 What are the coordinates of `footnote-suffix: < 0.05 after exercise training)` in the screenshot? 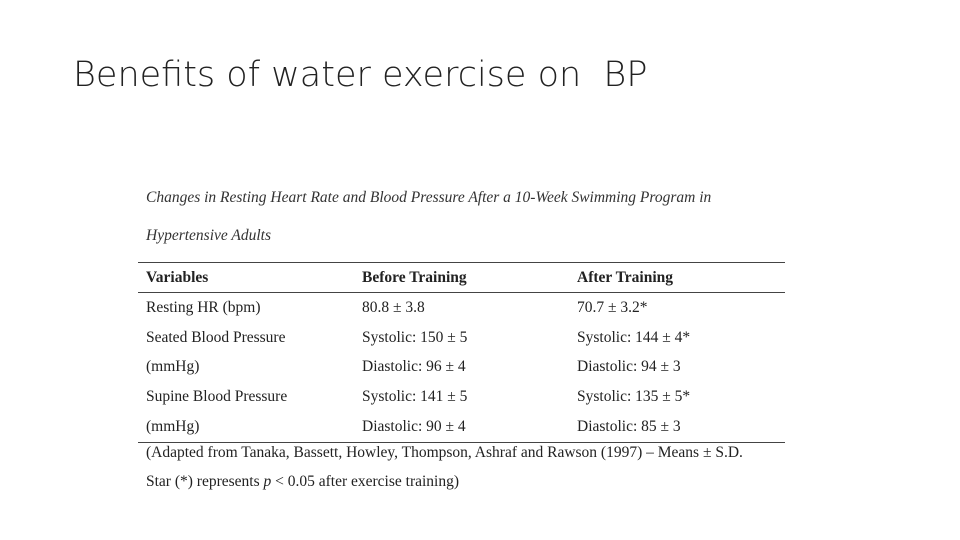 It's located at (365, 481).